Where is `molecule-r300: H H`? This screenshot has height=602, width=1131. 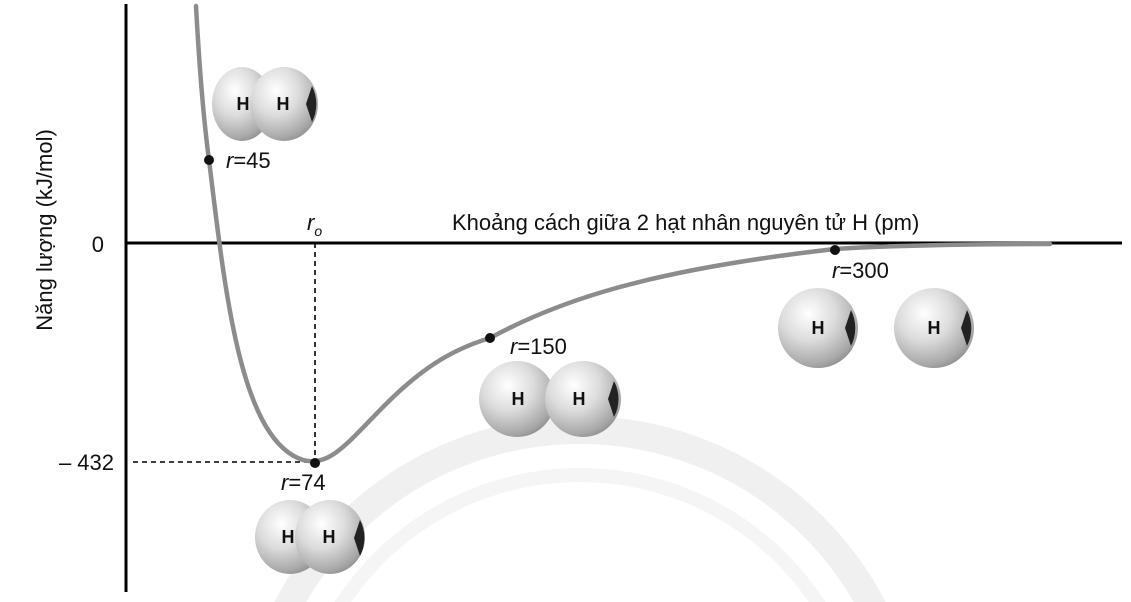 molecule-r300: H H is located at coordinates (876, 328).